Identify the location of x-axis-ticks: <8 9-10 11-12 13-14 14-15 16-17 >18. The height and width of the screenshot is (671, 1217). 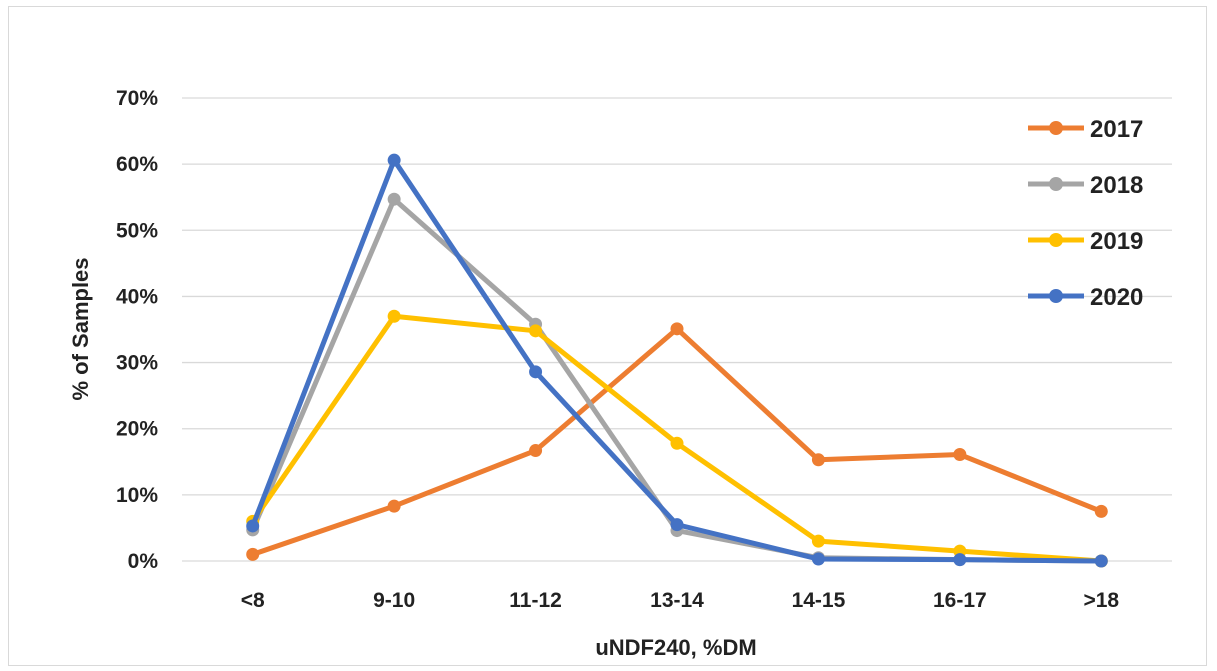
(680, 600).